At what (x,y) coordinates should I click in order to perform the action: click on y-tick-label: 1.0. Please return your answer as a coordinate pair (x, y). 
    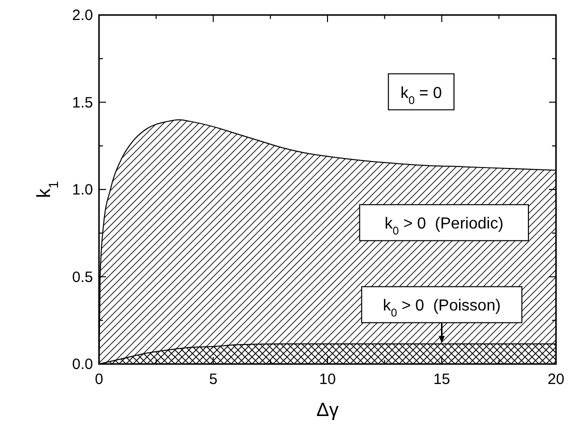
    Looking at the image, I should click on (82, 190).